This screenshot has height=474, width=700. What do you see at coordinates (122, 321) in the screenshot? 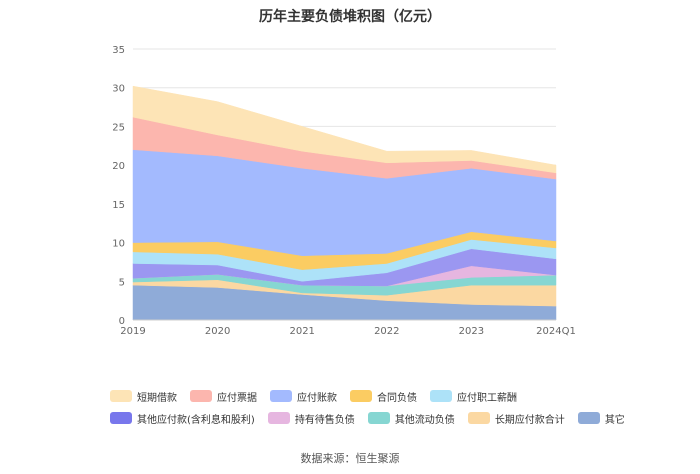
I see `y-tick-label: 0` at bounding box center [122, 321].